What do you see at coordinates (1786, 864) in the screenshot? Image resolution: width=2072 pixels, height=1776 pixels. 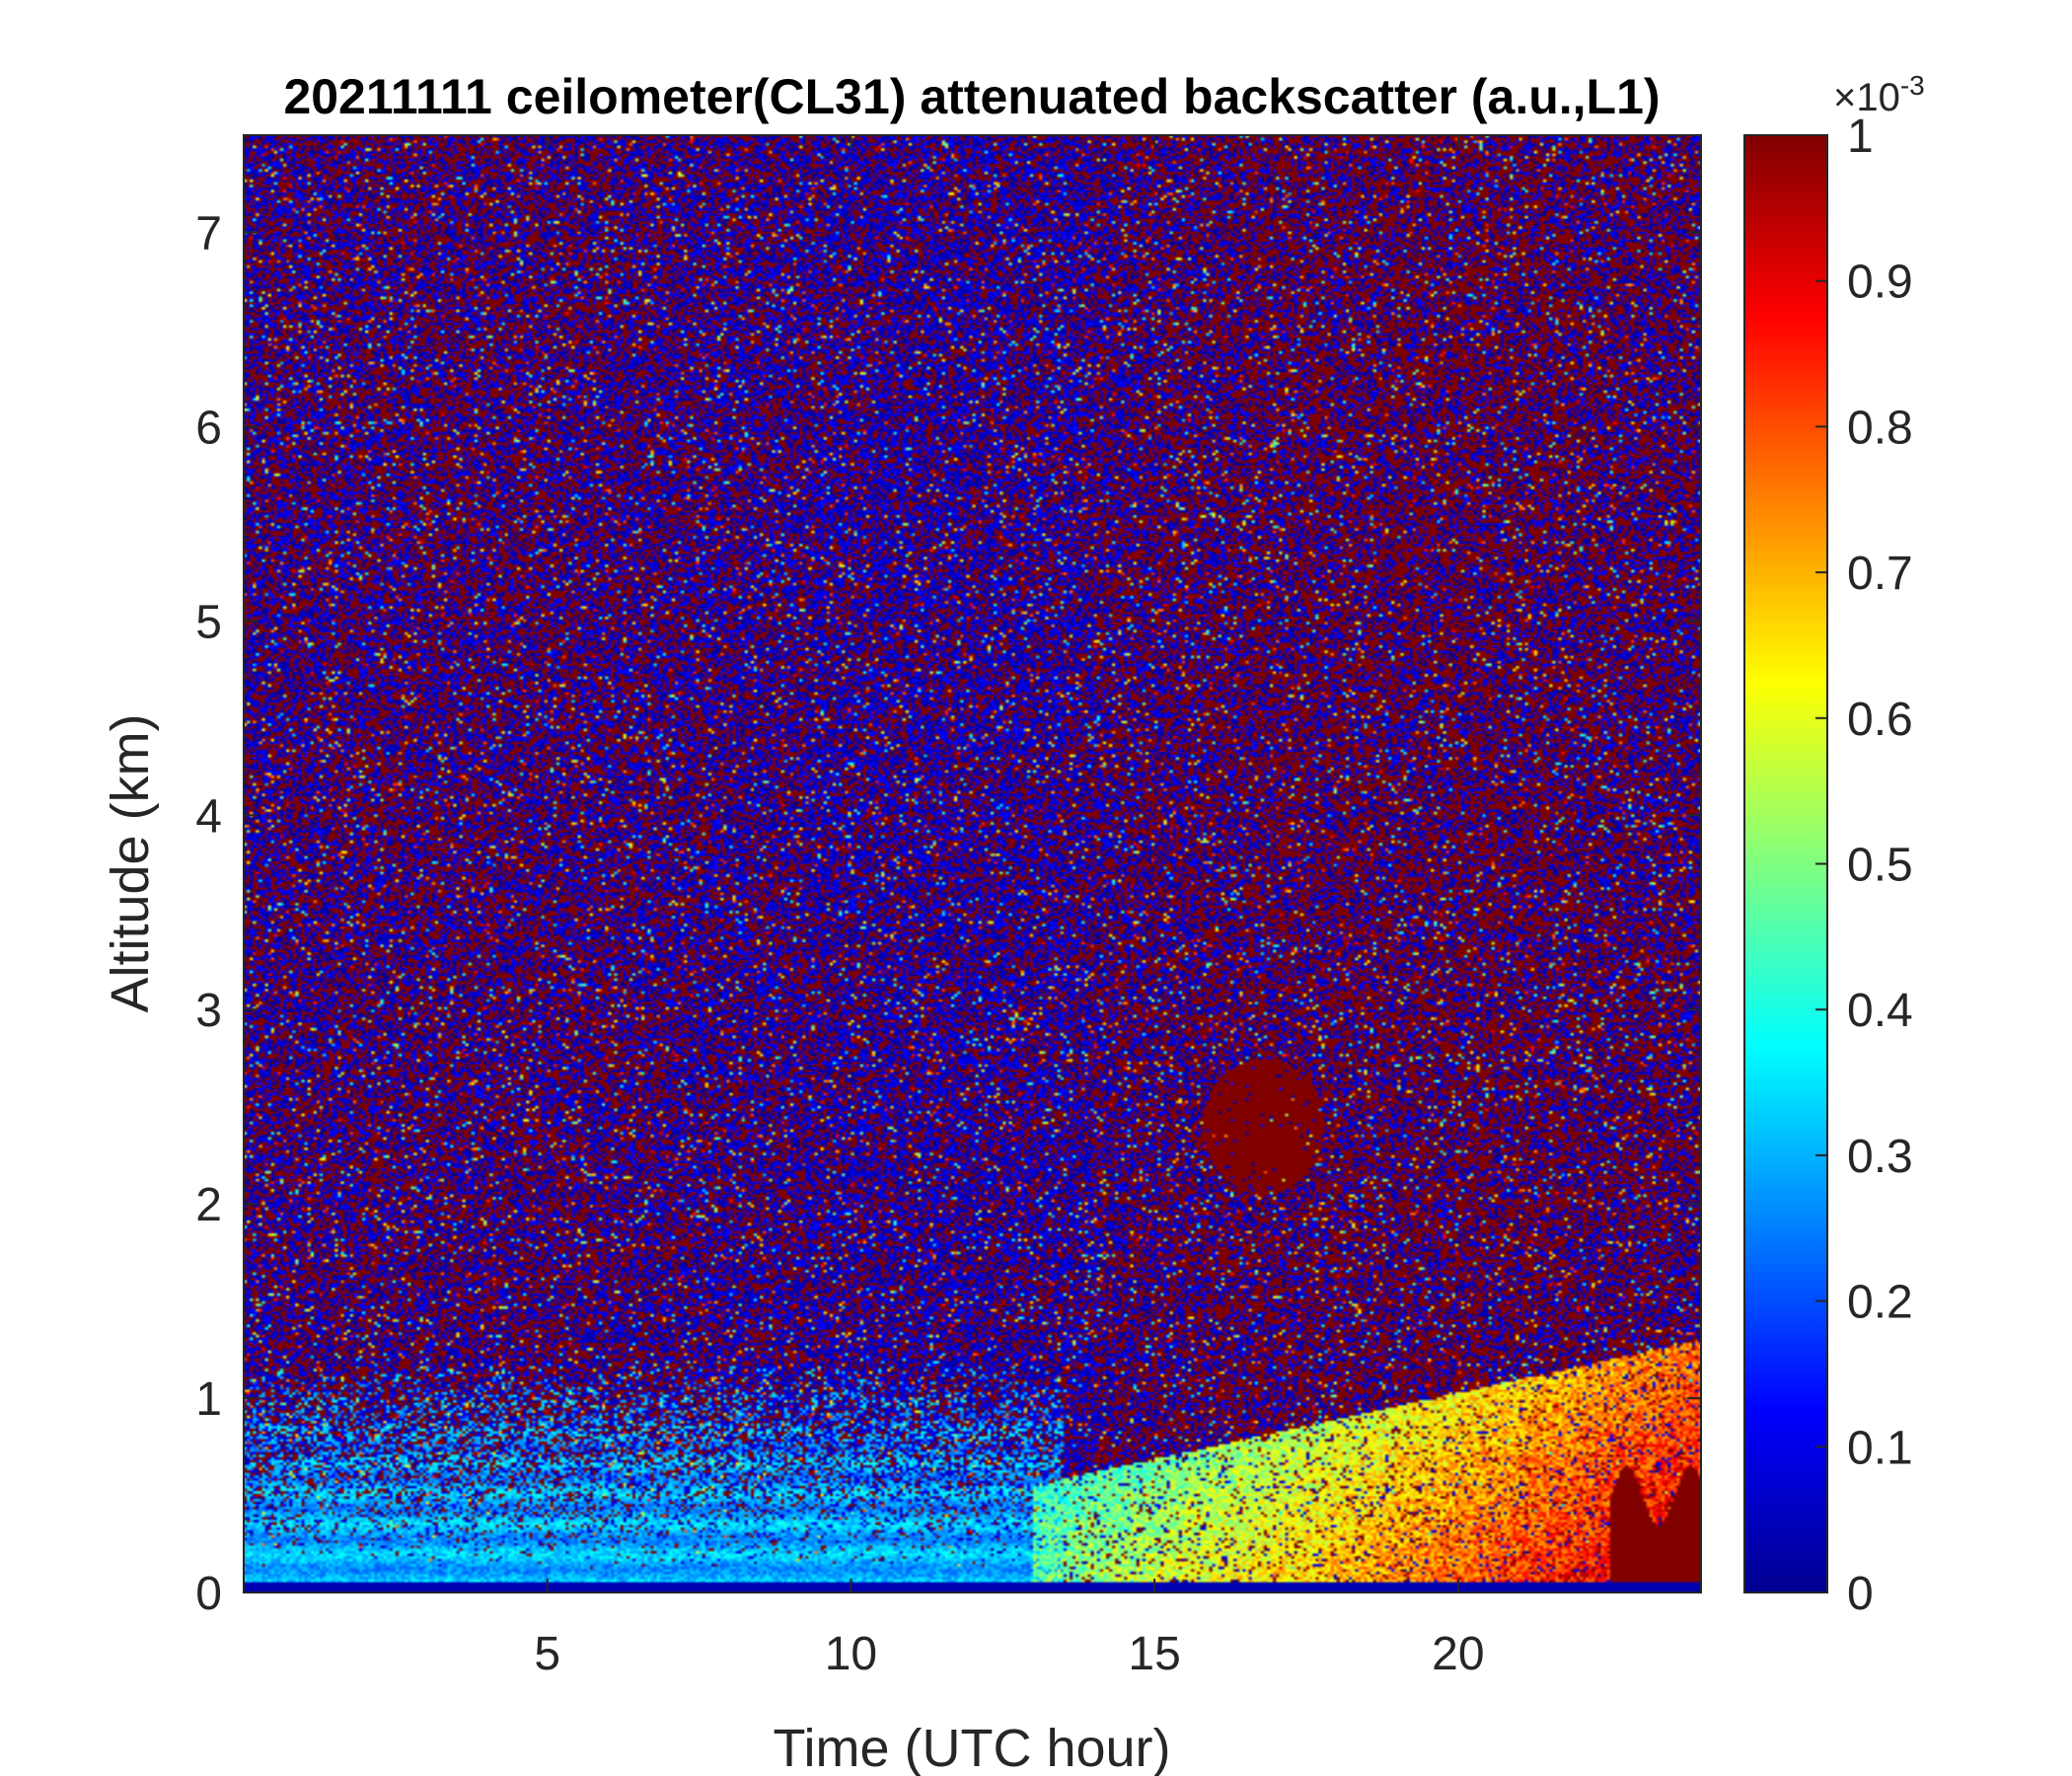 I see `colorbar-gradient` at bounding box center [1786, 864].